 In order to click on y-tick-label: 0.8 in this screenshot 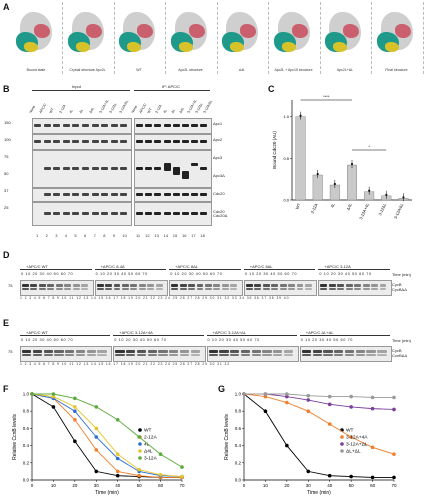, I will do `click(26, 411)`.